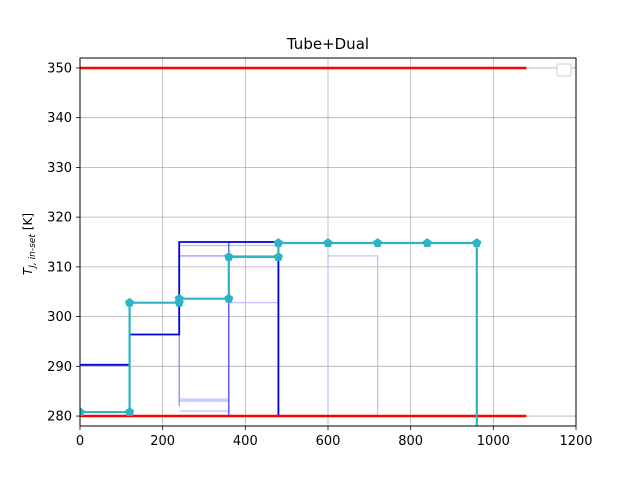 The width and height of the screenshot is (640, 480). What do you see at coordinates (63, 243) in the screenshot?
I see `y-axis: 280 290 300 310 320 330 340 350` at bounding box center [63, 243].